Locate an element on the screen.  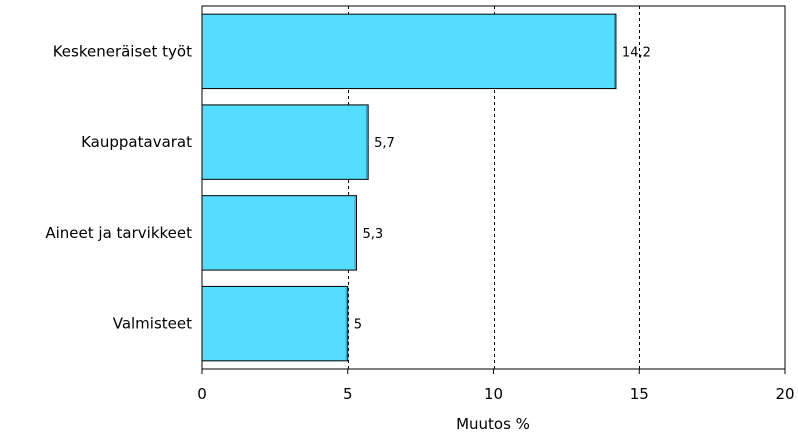
x-tick-label: 0 is located at coordinates (202, 394).